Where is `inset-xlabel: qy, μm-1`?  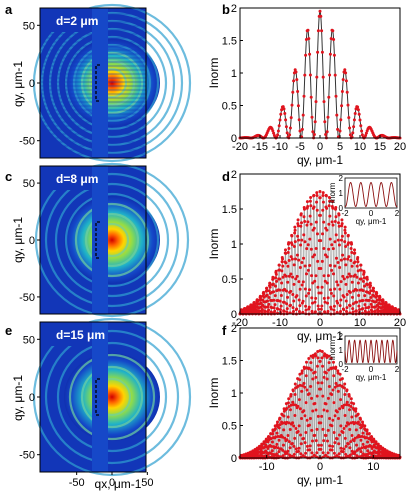
inset-xlabel: qy, μm-1 is located at coordinates (371, 377).